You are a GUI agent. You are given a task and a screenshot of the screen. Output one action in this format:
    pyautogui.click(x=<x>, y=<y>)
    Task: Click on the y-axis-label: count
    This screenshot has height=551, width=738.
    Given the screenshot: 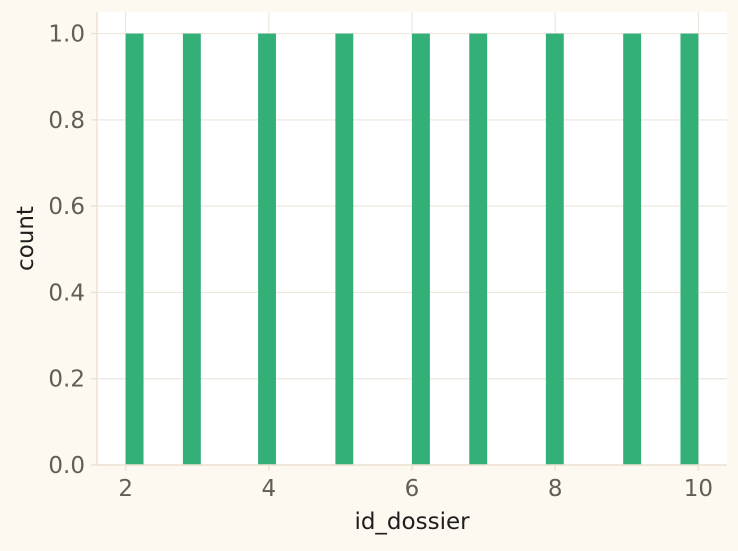 What is the action you would take?
    pyautogui.click(x=26, y=238)
    